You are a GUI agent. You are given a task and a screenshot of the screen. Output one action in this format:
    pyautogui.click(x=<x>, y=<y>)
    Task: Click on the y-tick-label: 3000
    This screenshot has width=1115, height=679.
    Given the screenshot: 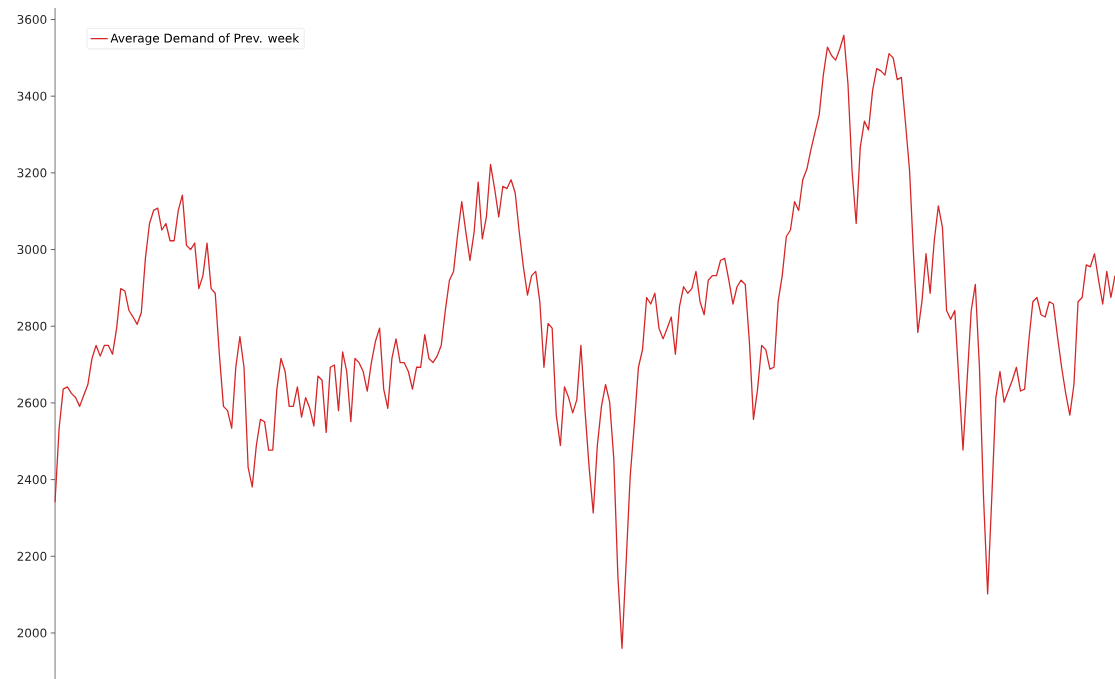 What is the action you would take?
    pyautogui.click(x=32, y=250)
    